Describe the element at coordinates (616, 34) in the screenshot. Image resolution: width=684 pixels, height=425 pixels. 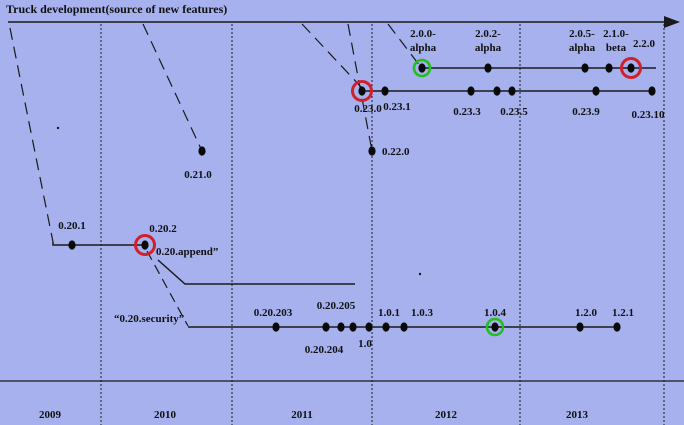
I see `version-label: 2.1.0-` at that location.